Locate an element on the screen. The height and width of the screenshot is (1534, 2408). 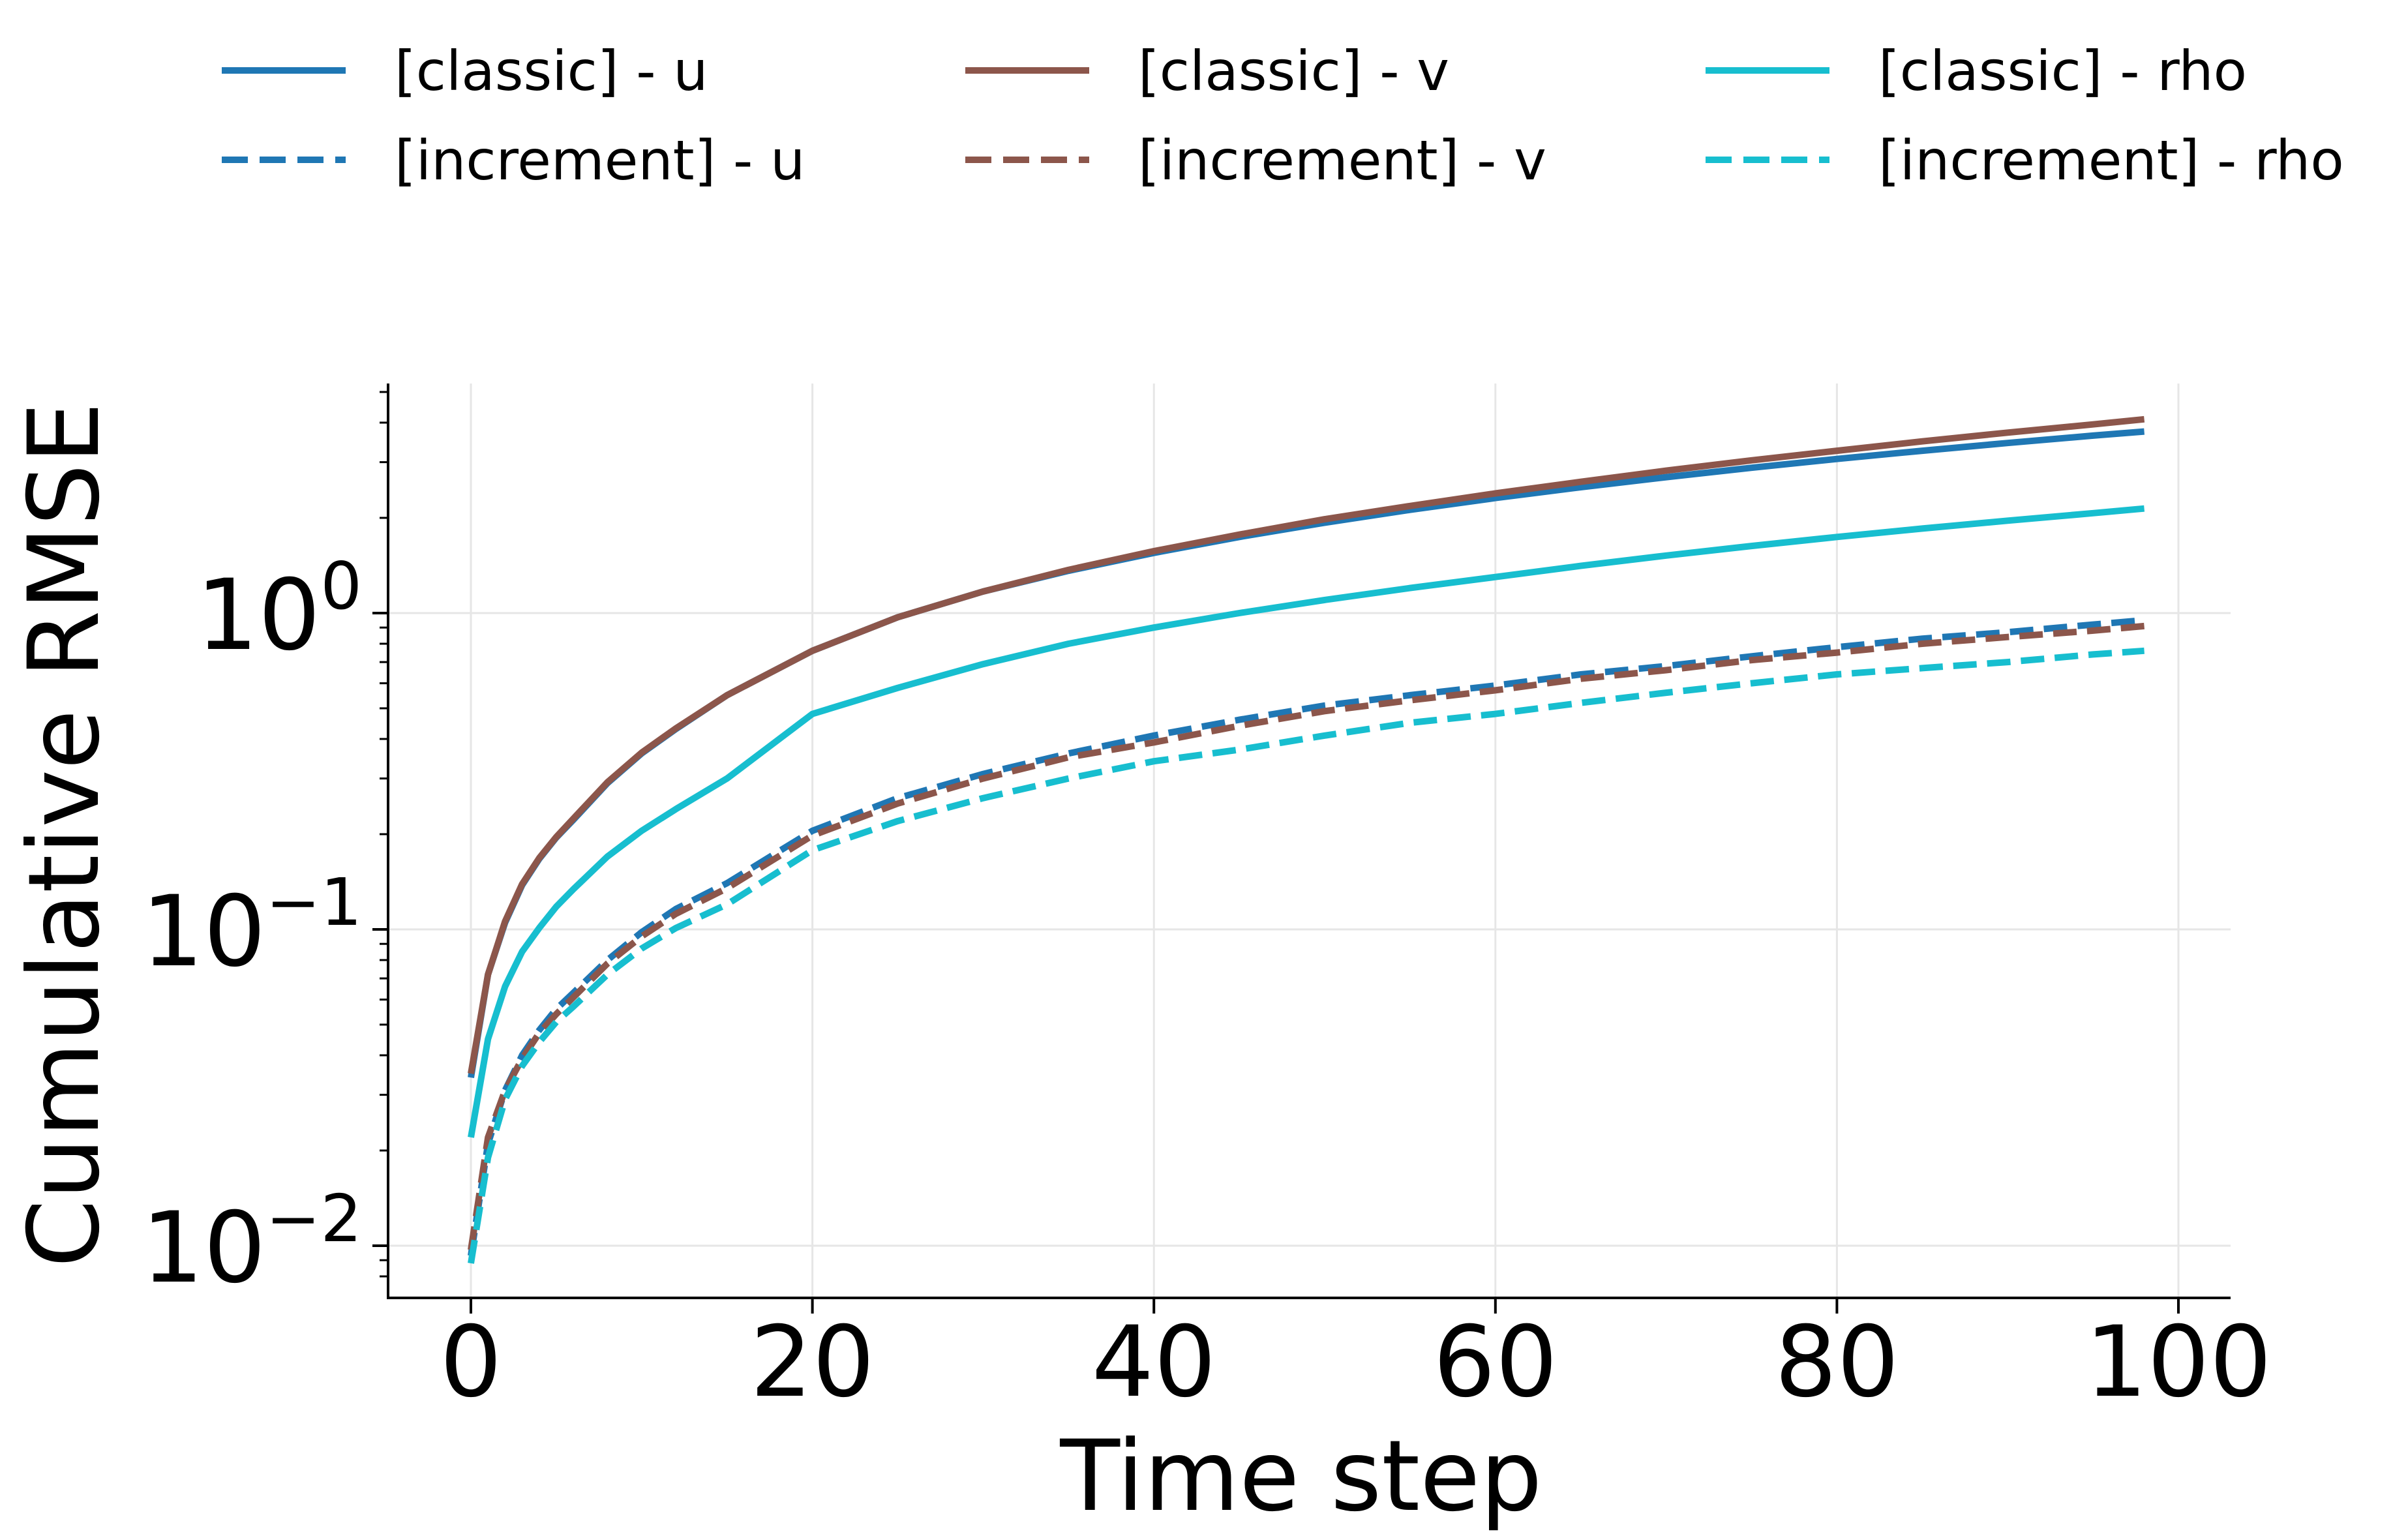
x-tick-label: 20 is located at coordinates (813, 1362).